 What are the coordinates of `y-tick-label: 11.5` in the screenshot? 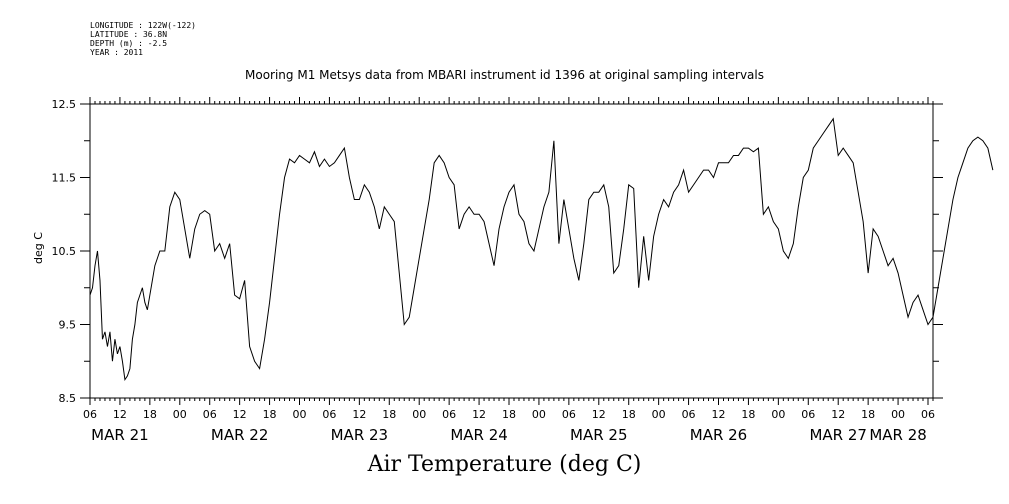 It's located at (64, 178).